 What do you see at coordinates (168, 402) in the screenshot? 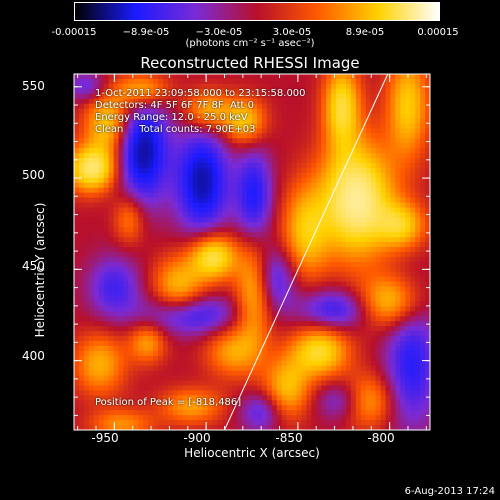
I see `peak-position-annotation: Position of Peak = [-818,486]` at bounding box center [168, 402].